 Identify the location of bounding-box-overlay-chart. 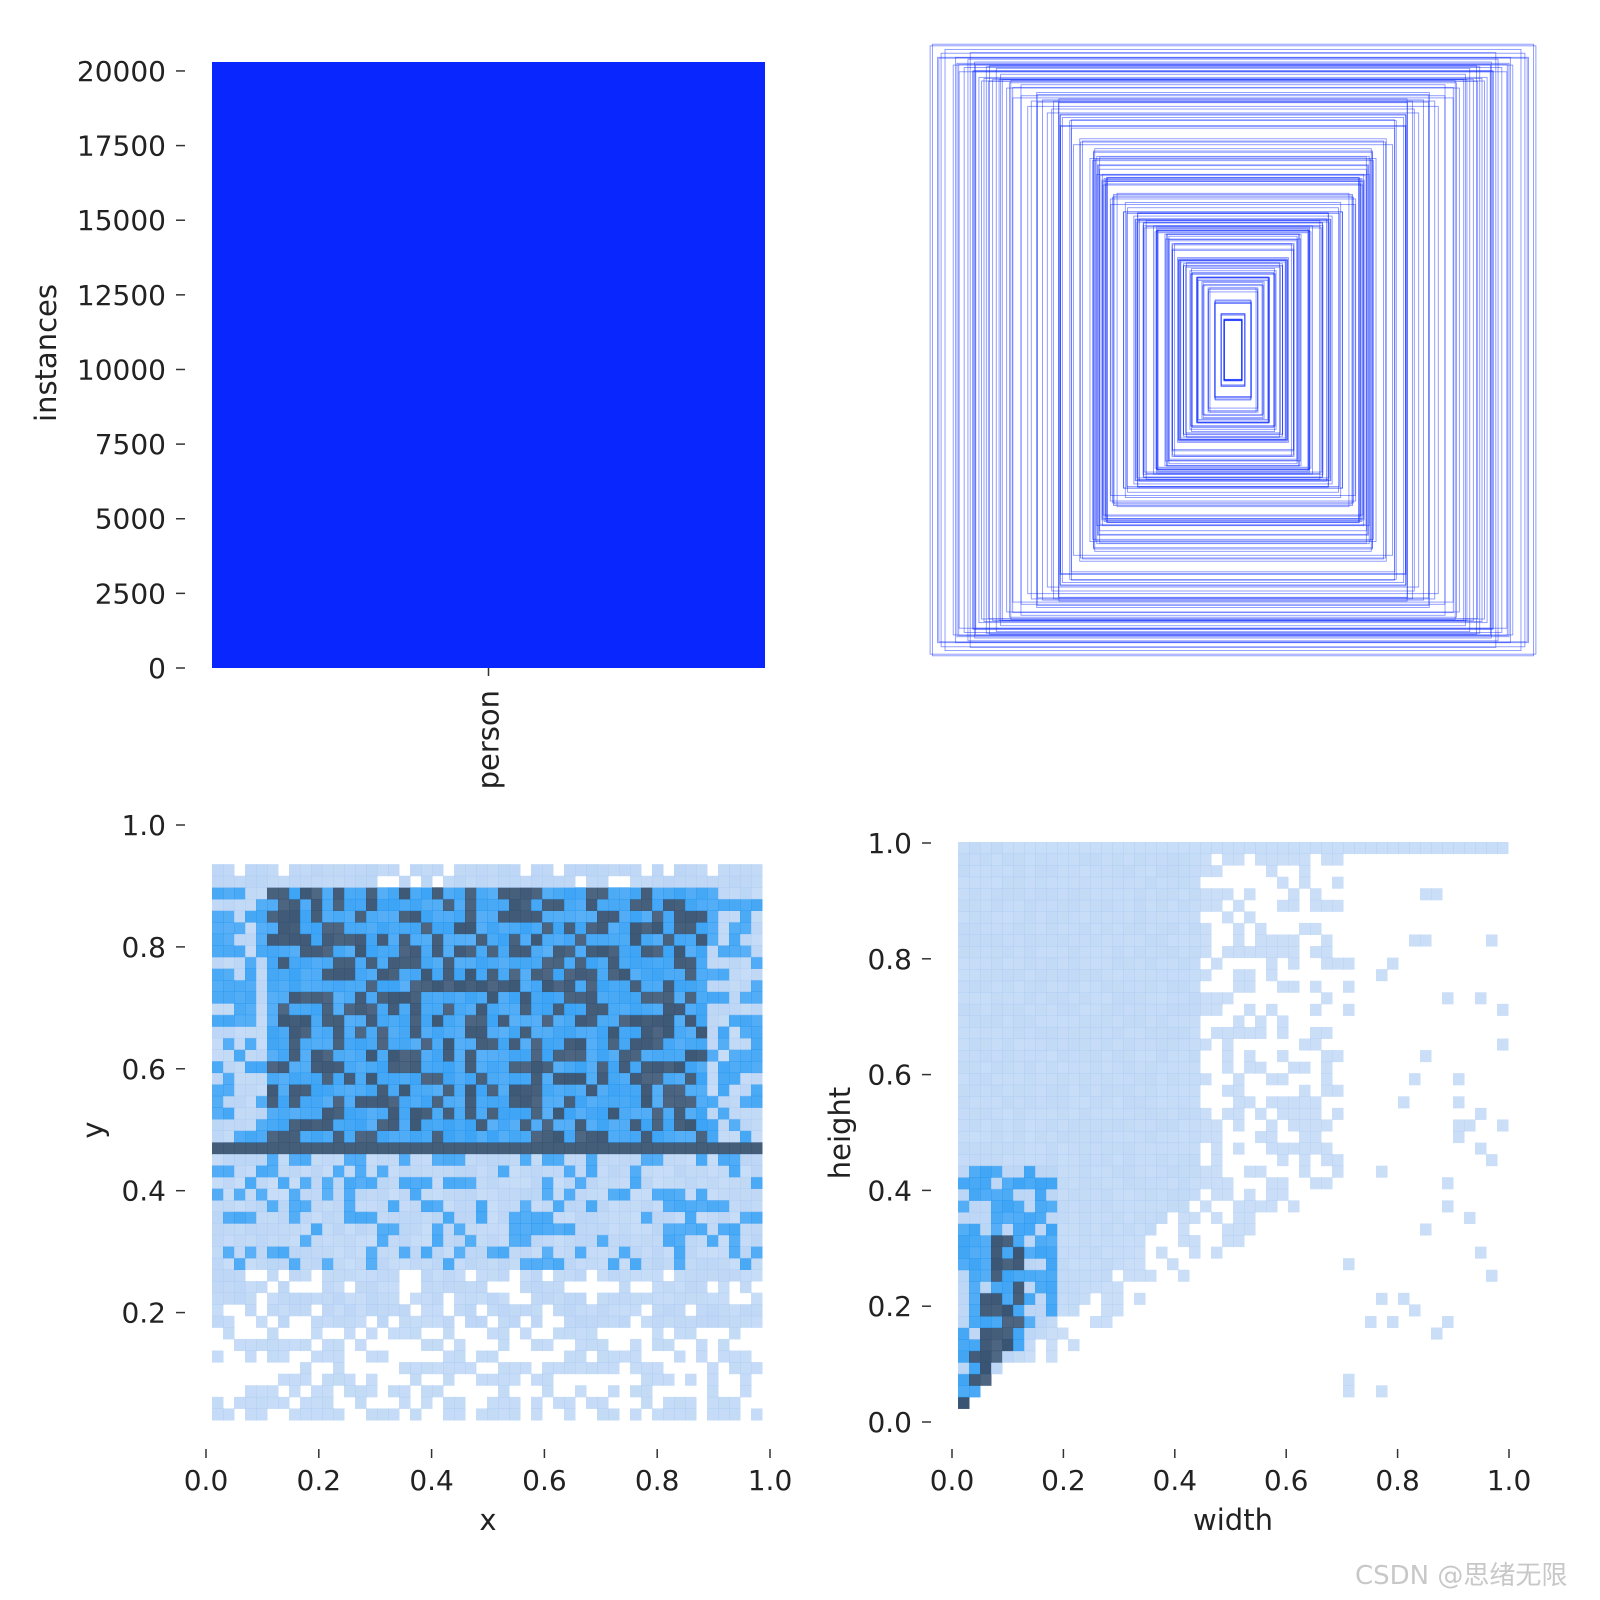
(1233, 350).